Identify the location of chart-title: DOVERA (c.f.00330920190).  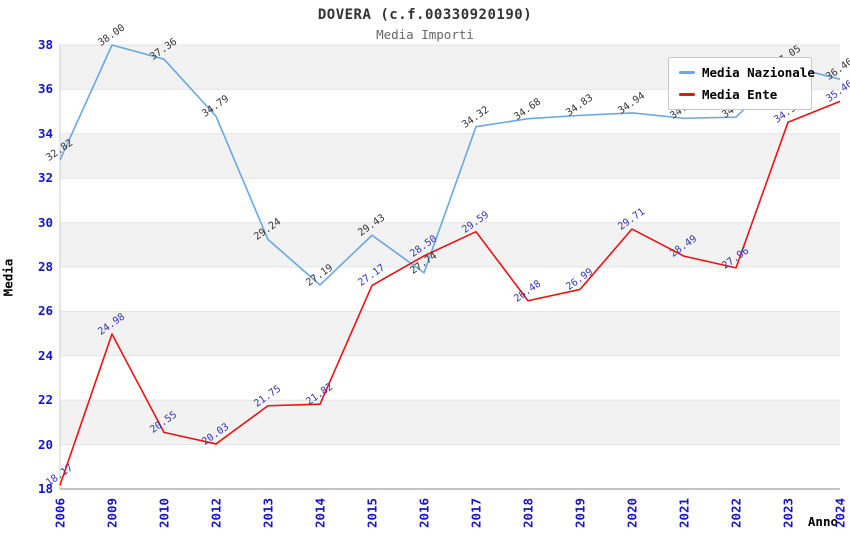
(425, 15).